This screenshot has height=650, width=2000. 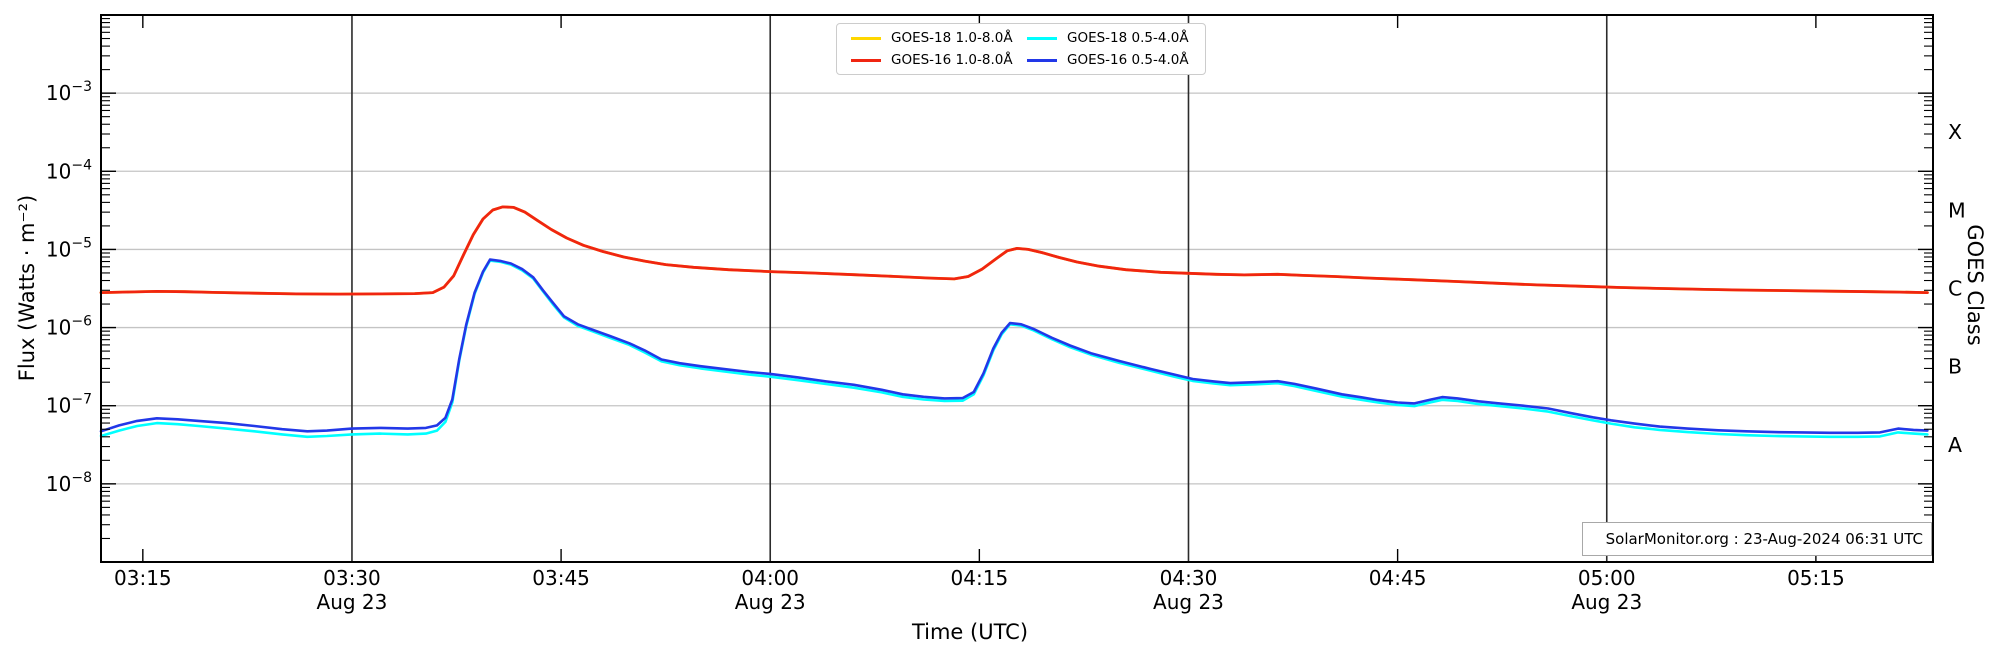 What do you see at coordinates (1607, 578) in the screenshot?
I see `x-tick-label: 05:00` at bounding box center [1607, 578].